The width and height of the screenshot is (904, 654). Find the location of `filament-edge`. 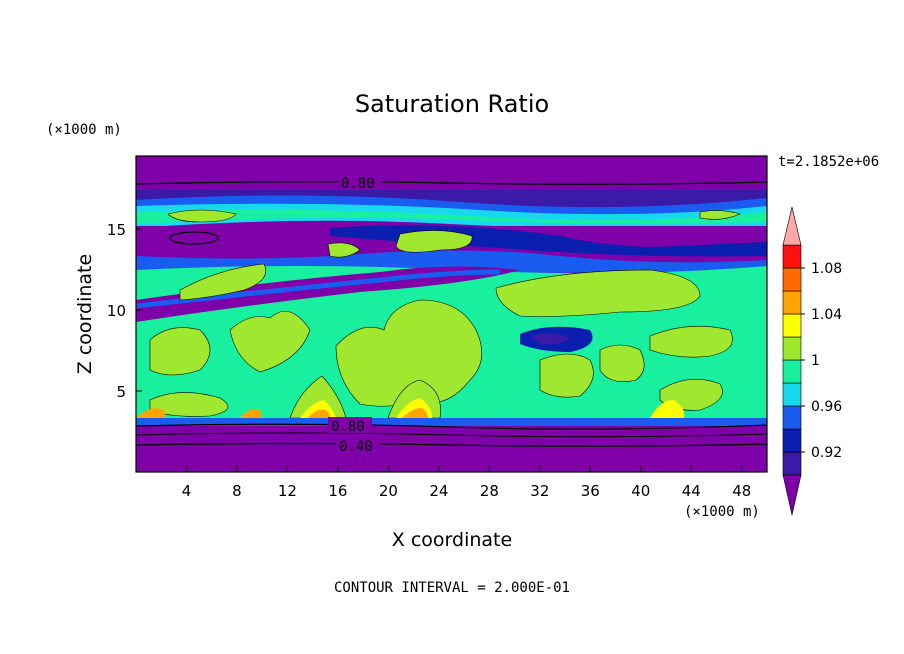

filament-edge is located at coordinates (318, 289).